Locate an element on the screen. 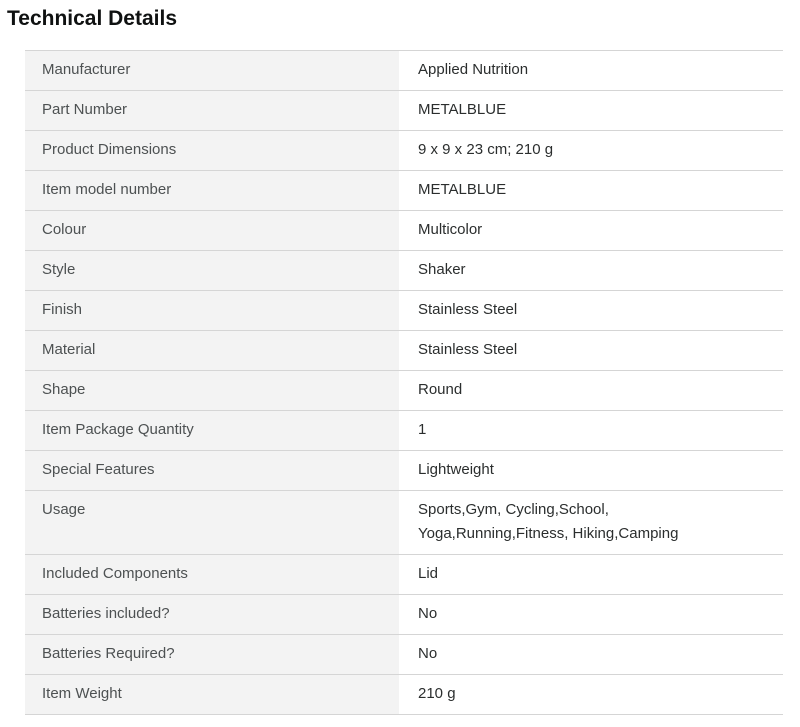 The width and height of the screenshot is (800, 727). page-title: Technical Details is located at coordinates (92, 18).